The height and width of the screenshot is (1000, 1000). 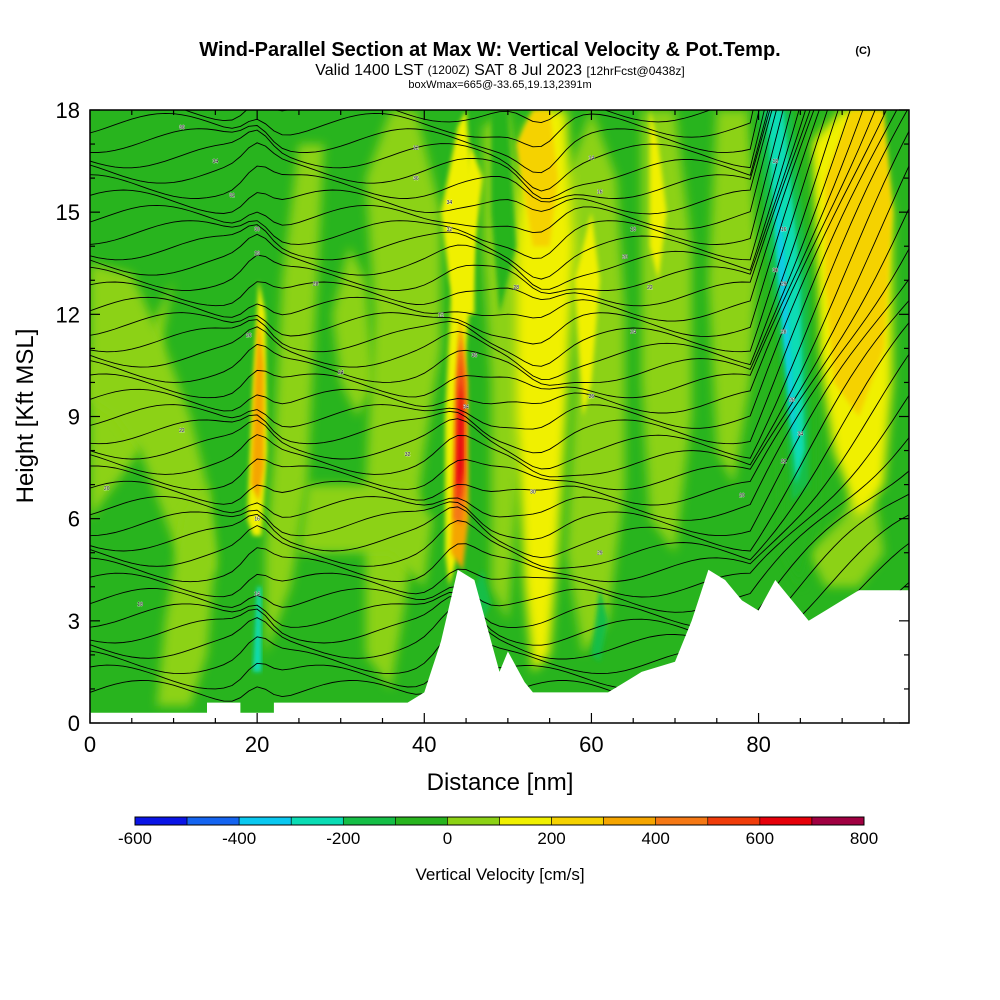 What do you see at coordinates (343, 838) in the screenshot?
I see `colorbar-tick-label: -200` at bounding box center [343, 838].